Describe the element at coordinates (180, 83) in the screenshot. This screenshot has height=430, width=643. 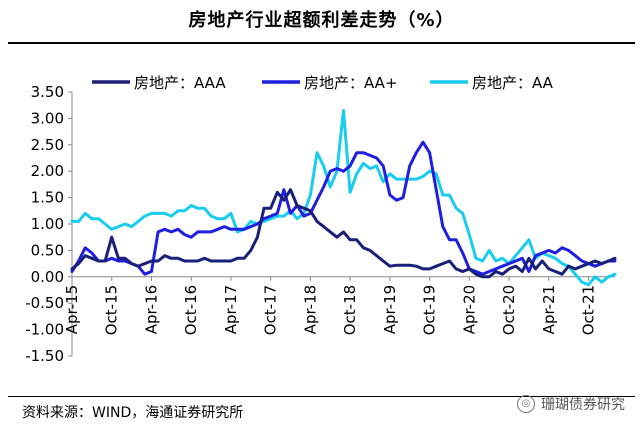
I see `legend-label-aaa: 房地产：AAA` at that location.